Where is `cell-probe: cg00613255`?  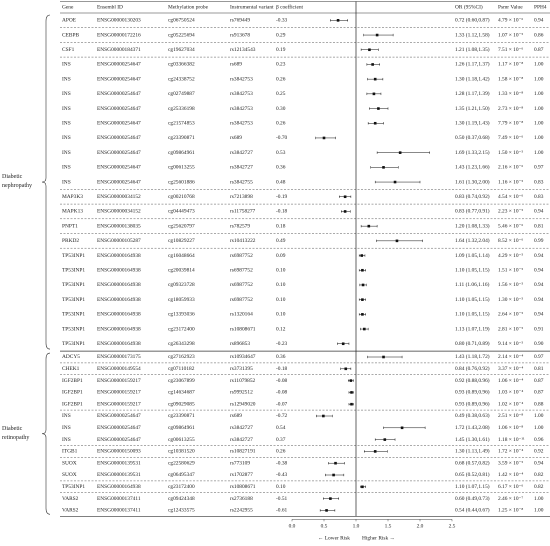 cell-probe: cg00613255 is located at coordinates (181, 440).